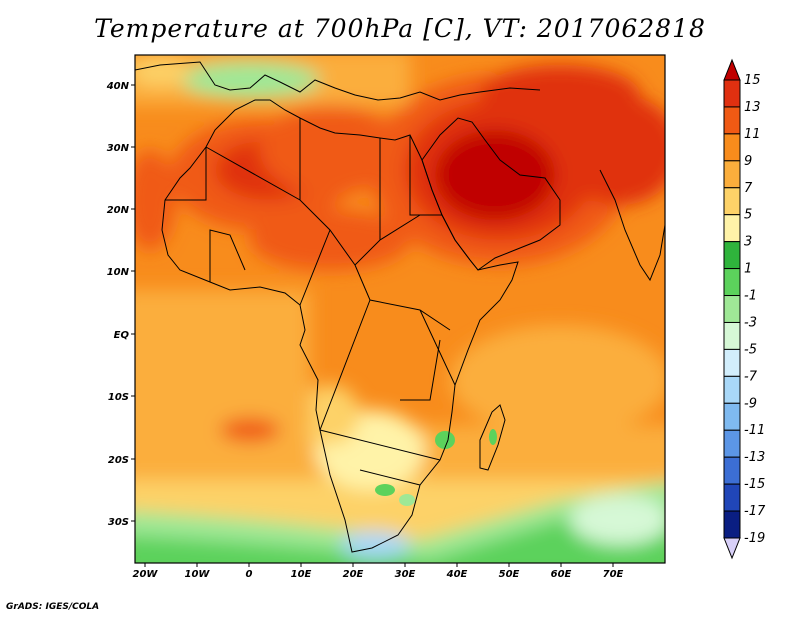 This screenshot has height=618, width=800. I want to click on colorbar-label: 1, so click(748, 269).